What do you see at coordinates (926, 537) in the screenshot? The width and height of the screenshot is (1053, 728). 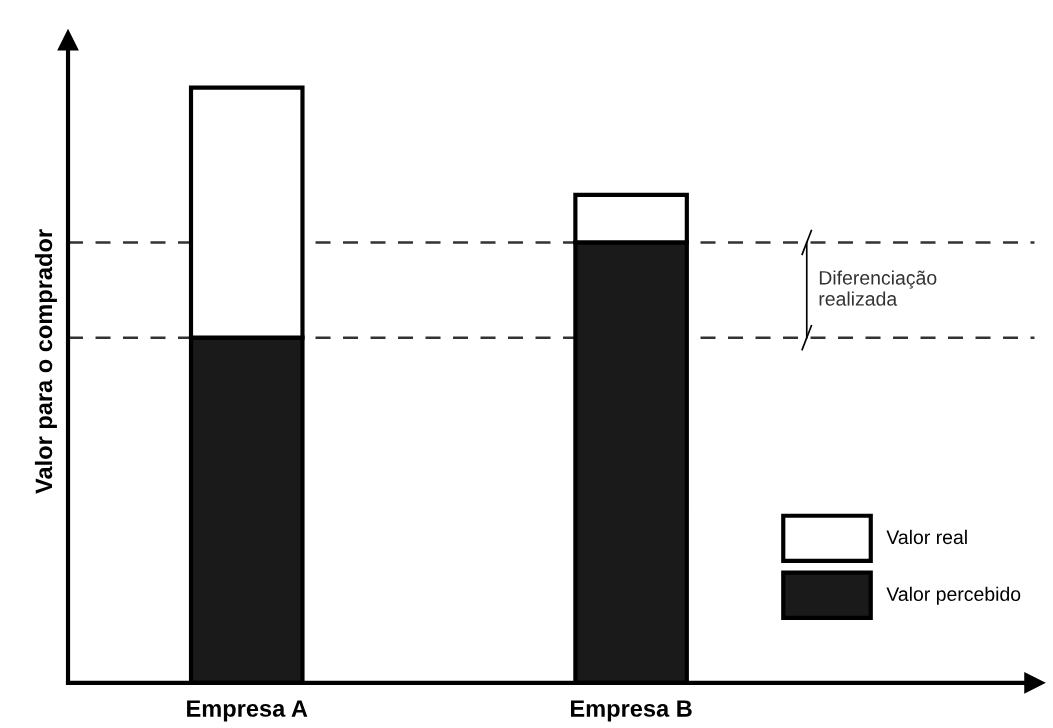 I see `legend-label: Valor real` at bounding box center [926, 537].